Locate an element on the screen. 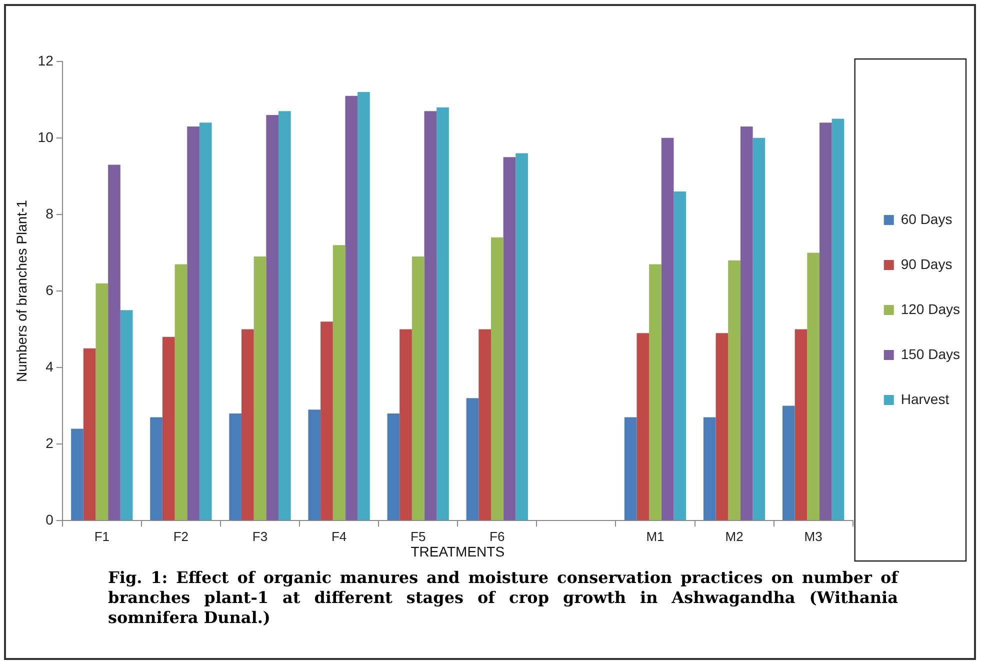  legend-label: 120 Days is located at coordinates (930, 308).